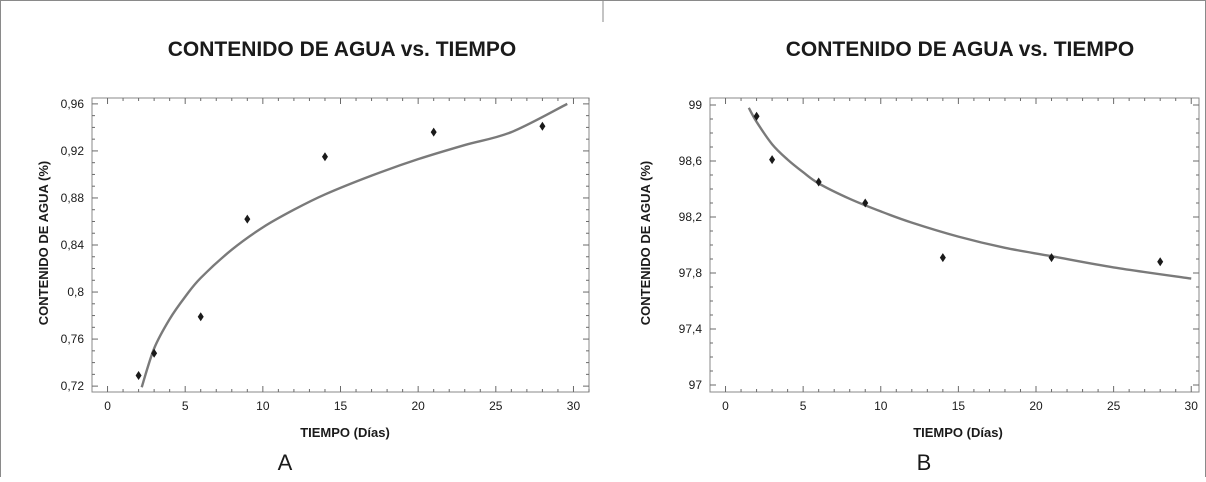 This screenshot has height=482, width=1206. What do you see at coordinates (73, 151) in the screenshot?
I see `y-tick-label: 0,92` at bounding box center [73, 151].